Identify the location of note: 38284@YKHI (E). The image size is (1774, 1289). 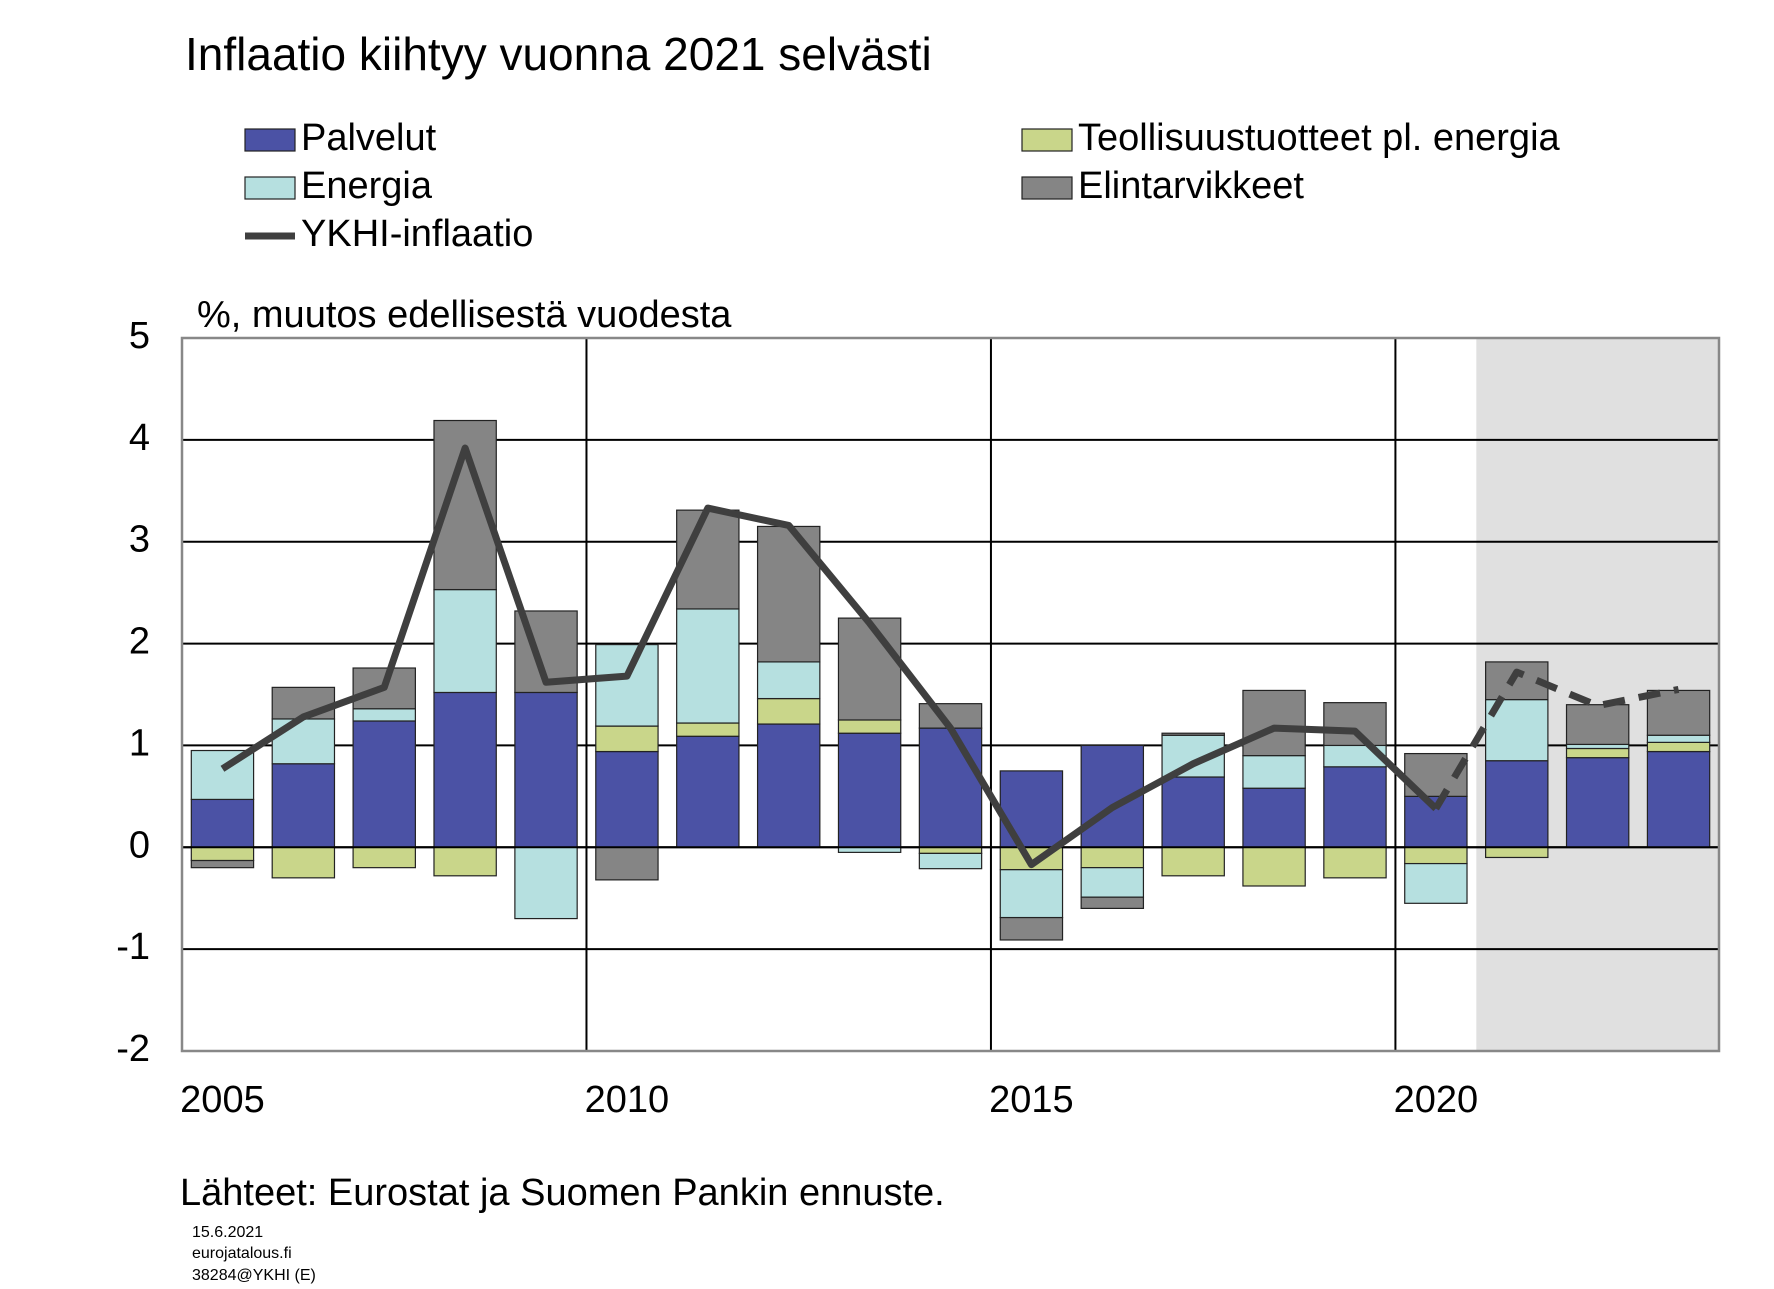
(254, 1275).